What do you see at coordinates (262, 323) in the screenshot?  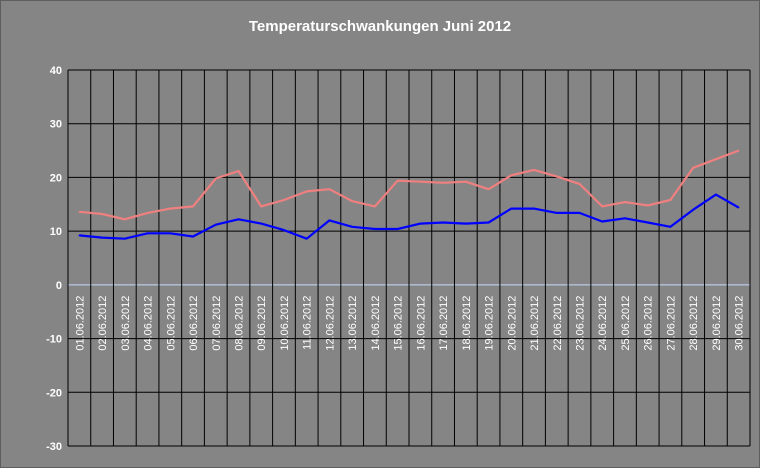 I see `x-tick-label: 09.06.2012` at bounding box center [262, 323].